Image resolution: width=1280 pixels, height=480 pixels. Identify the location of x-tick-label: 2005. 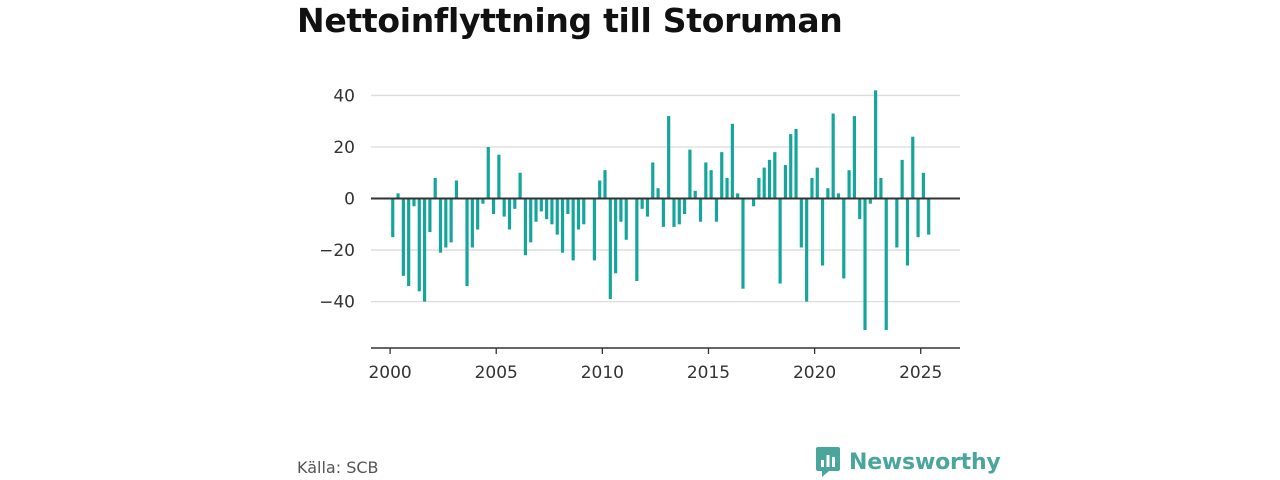
(496, 373).